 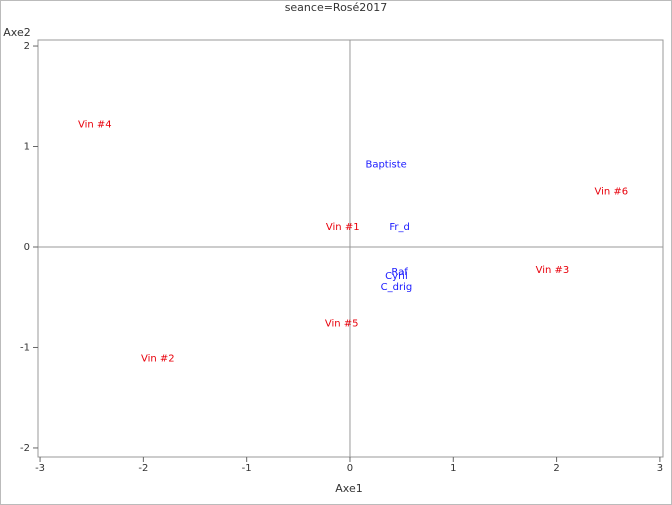 I want to click on point-label: Vin #3, so click(x=553, y=270).